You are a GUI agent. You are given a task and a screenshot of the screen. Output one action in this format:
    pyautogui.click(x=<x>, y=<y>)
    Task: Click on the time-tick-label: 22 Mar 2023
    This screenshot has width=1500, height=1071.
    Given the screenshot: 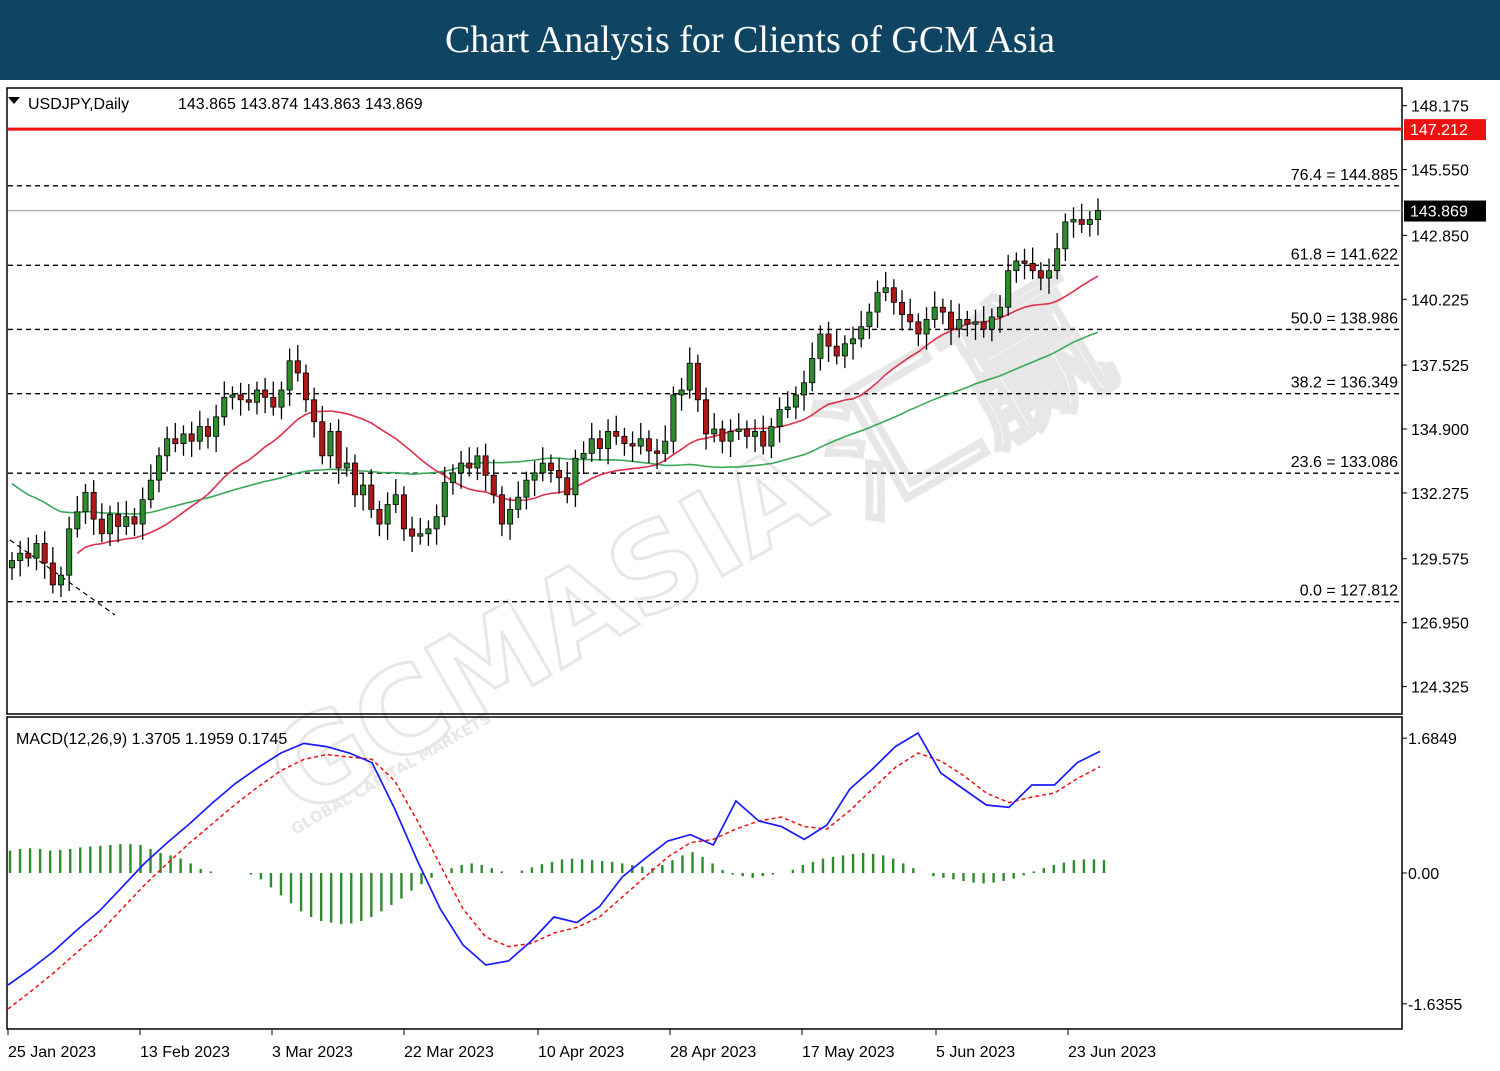 What is the action you would take?
    pyautogui.click(x=449, y=1052)
    